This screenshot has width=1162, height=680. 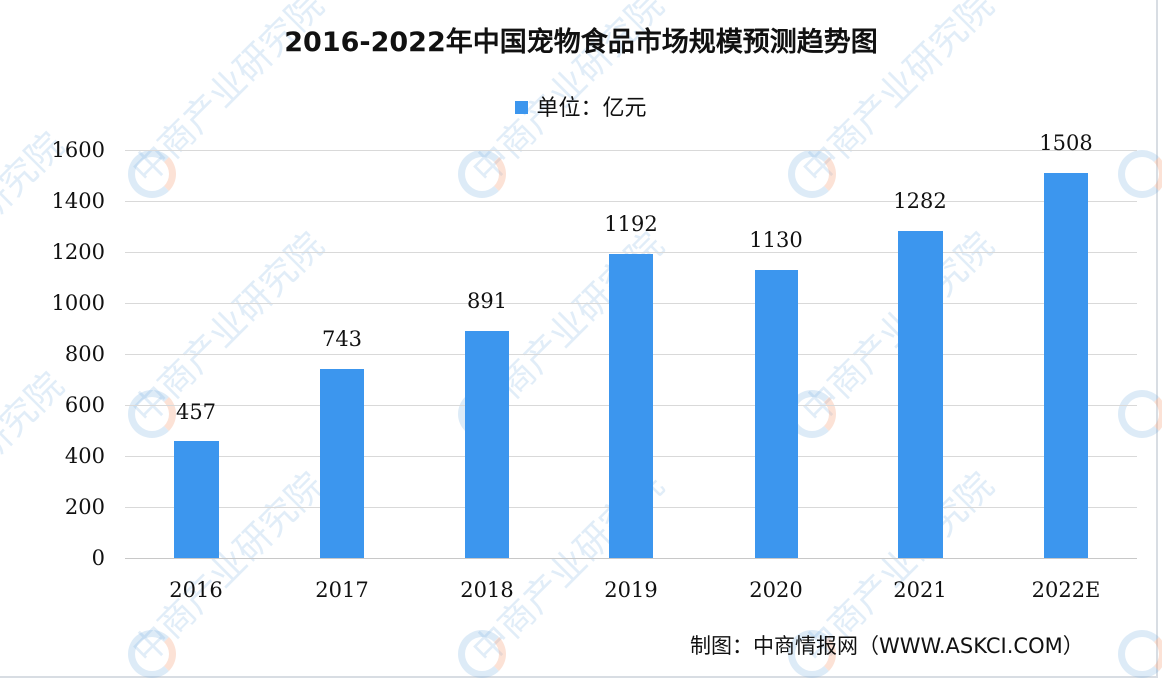 I want to click on chart-legend: 单位：亿元, so click(x=581, y=106).